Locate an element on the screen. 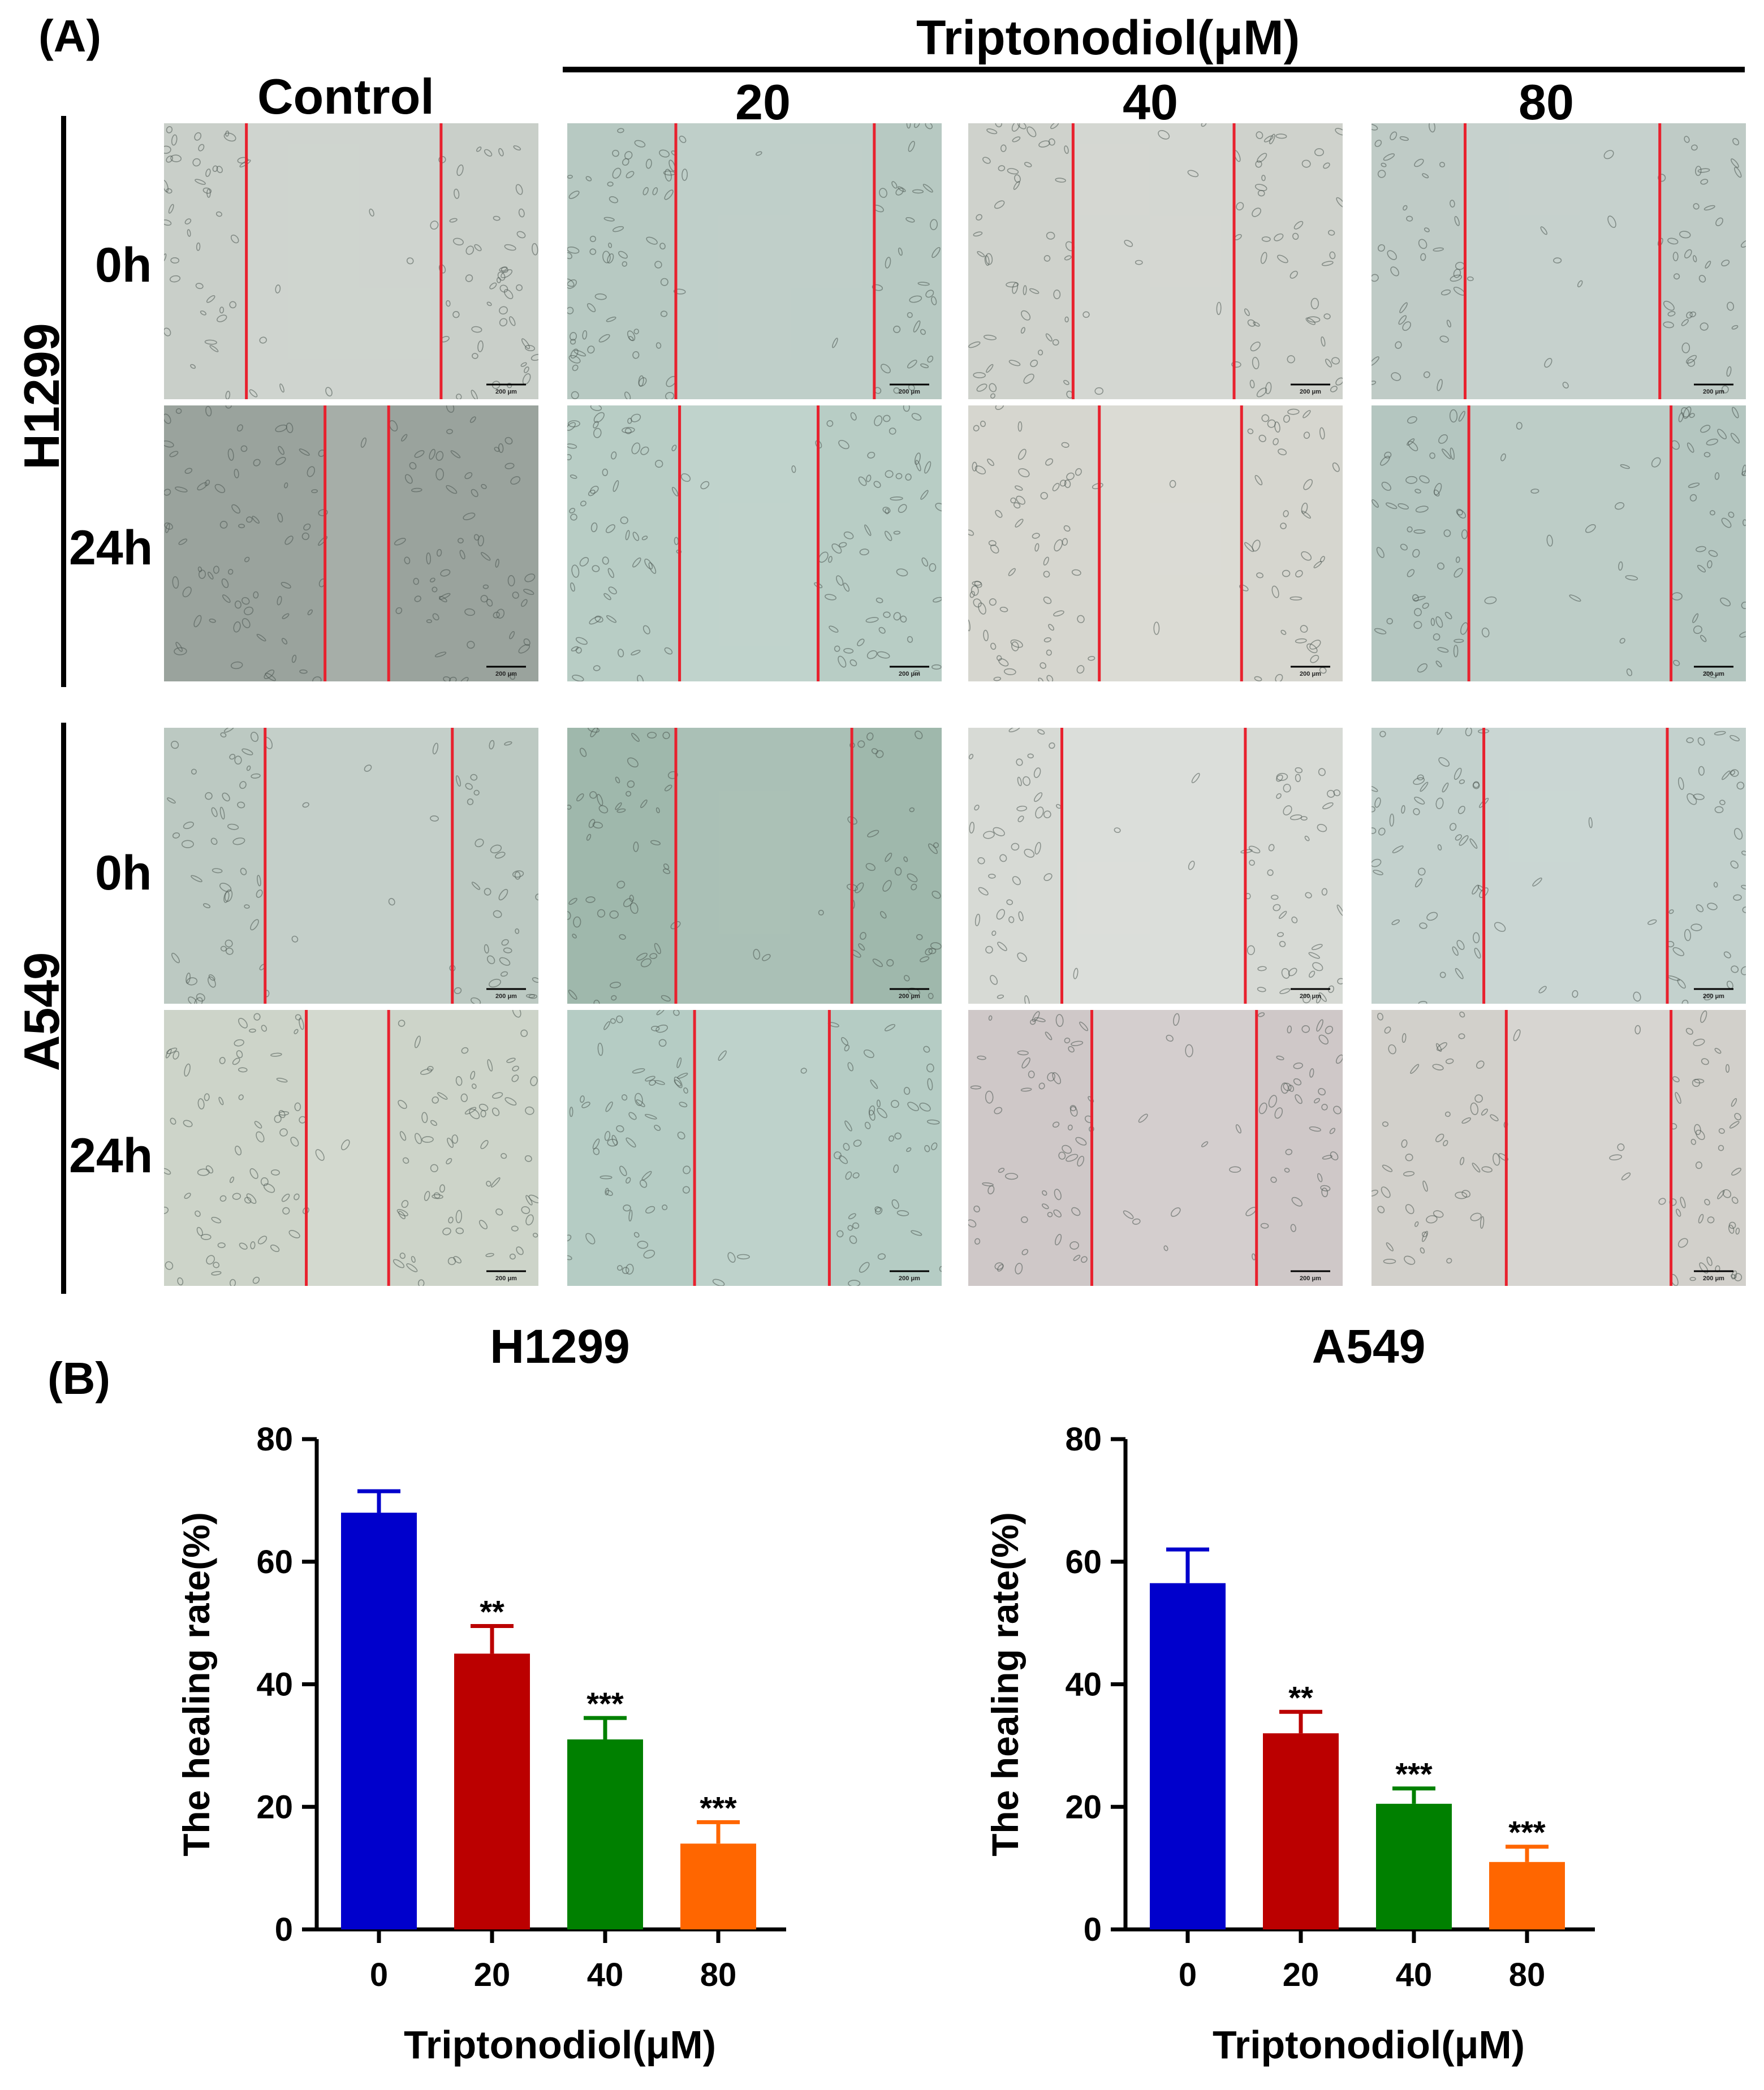  time-label-h1299-0h: 0h is located at coordinates (123, 265).